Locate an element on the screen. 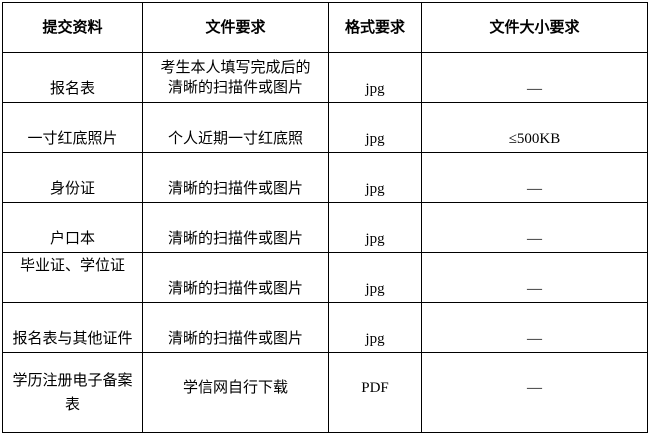 The width and height of the screenshot is (649, 433). size-cell: ≤500KB is located at coordinates (534, 127).